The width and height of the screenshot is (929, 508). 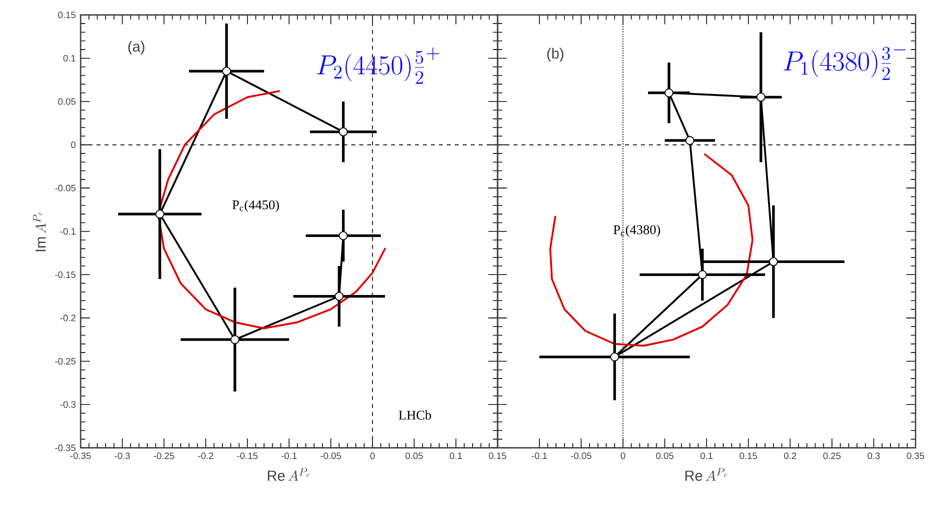 I want to click on x-tick-label: -0.15, so click(x=247, y=456).